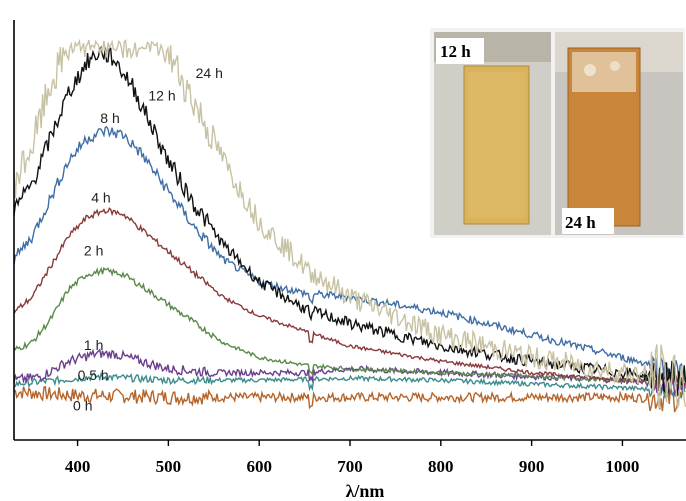  I want to click on ticks-layer: 400 500 600 700 800 900 1000, so click(352, 458).